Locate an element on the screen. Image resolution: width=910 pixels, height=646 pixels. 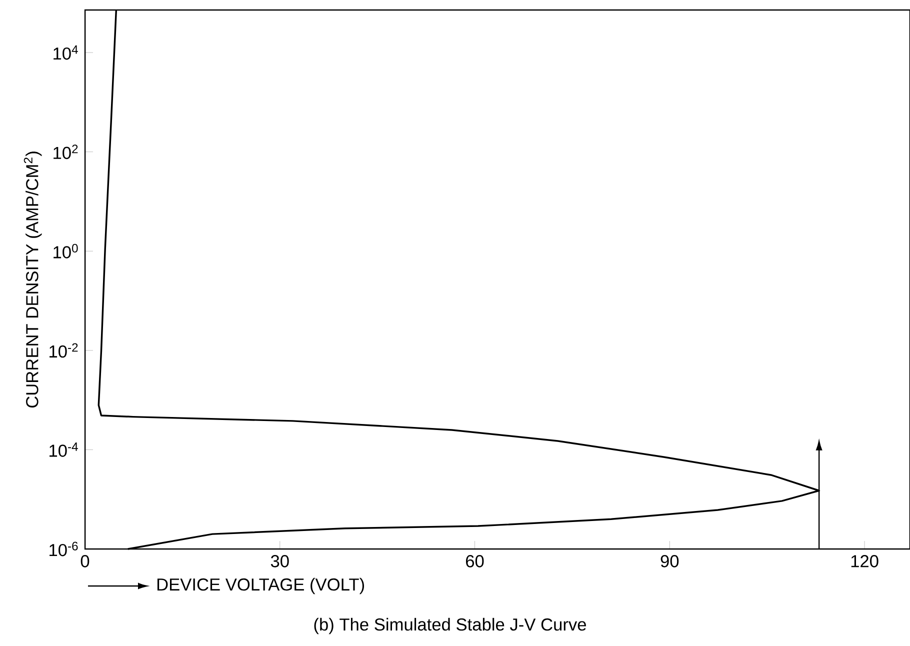
x-tick-label: 120 is located at coordinates (864, 561).